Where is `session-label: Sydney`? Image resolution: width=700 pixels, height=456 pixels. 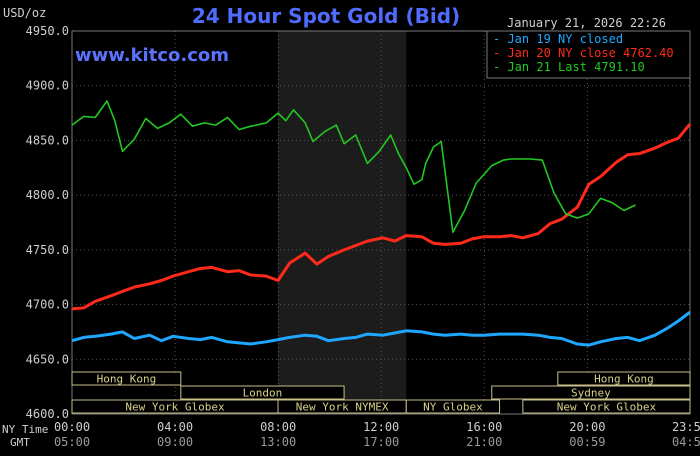
session-label: Sydney is located at coordinates (591, 393).